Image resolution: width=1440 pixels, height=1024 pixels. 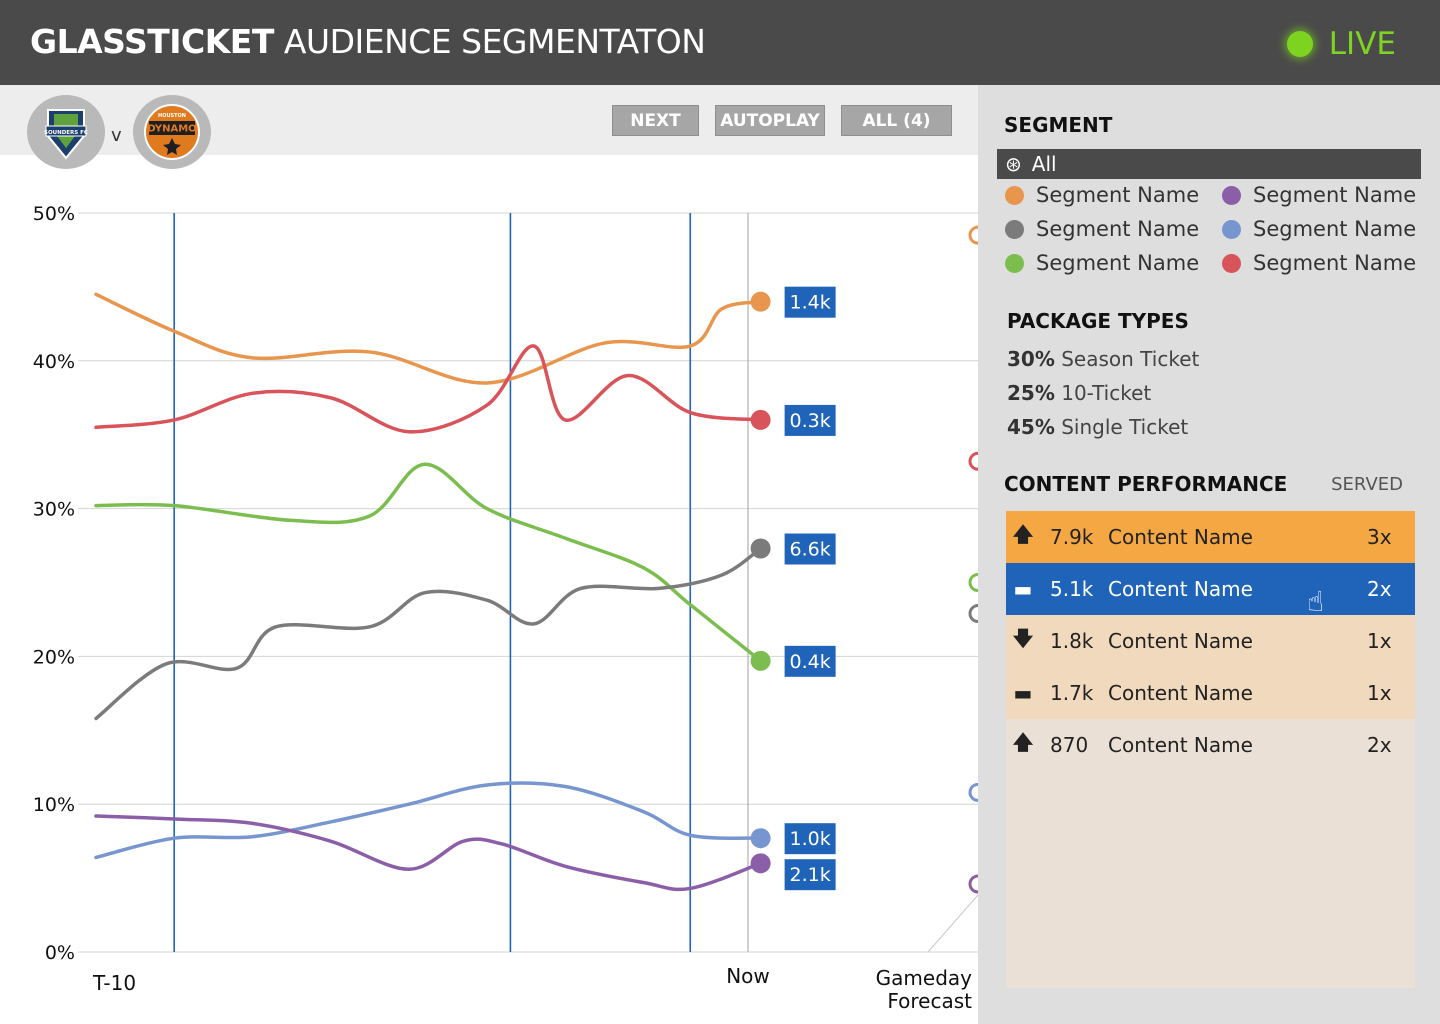 What do you see at coordinates (1379, 641) in the screenshot?
I see `content-served-count: 1x` at bounding box center [1379, 641].